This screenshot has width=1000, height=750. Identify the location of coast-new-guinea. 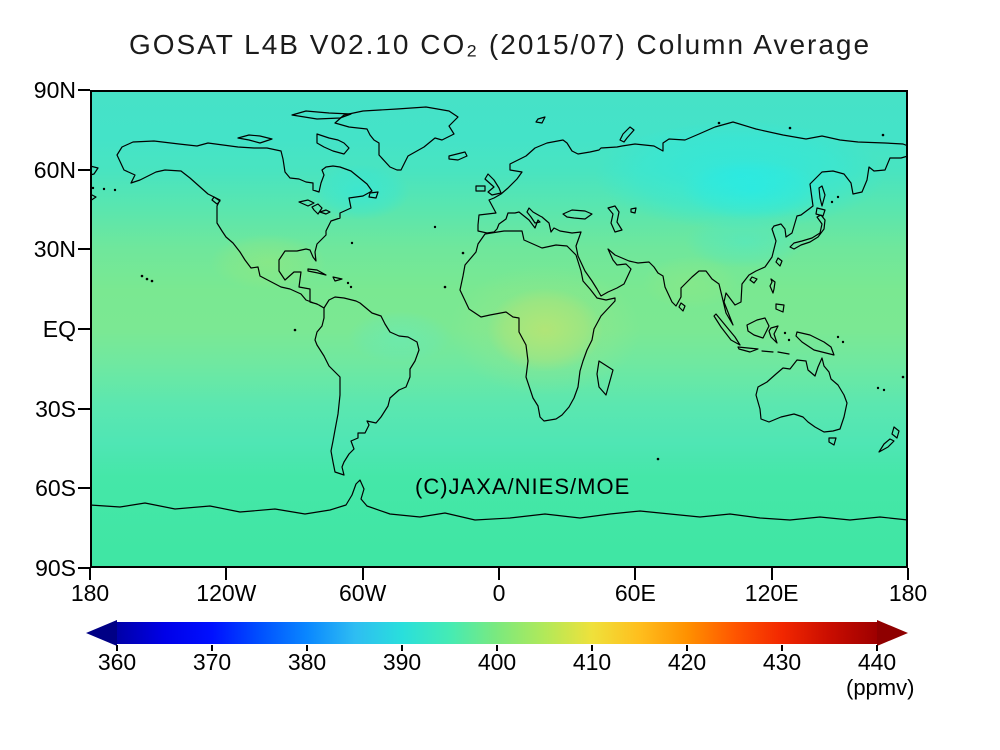
(815, 343).